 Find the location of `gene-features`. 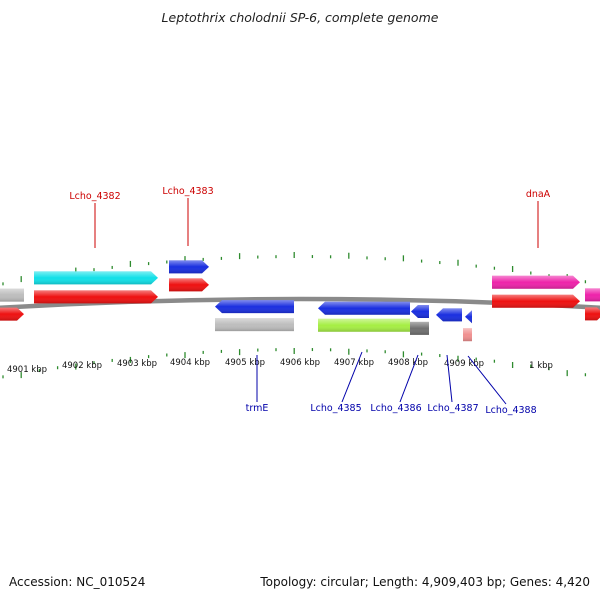

gene-features is located at coordinates (300, 301).